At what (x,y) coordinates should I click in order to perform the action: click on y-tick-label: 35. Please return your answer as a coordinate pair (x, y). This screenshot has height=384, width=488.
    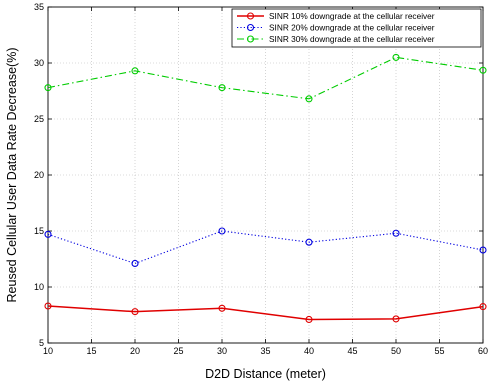
    Looking at the image, I should click on (39, 7).